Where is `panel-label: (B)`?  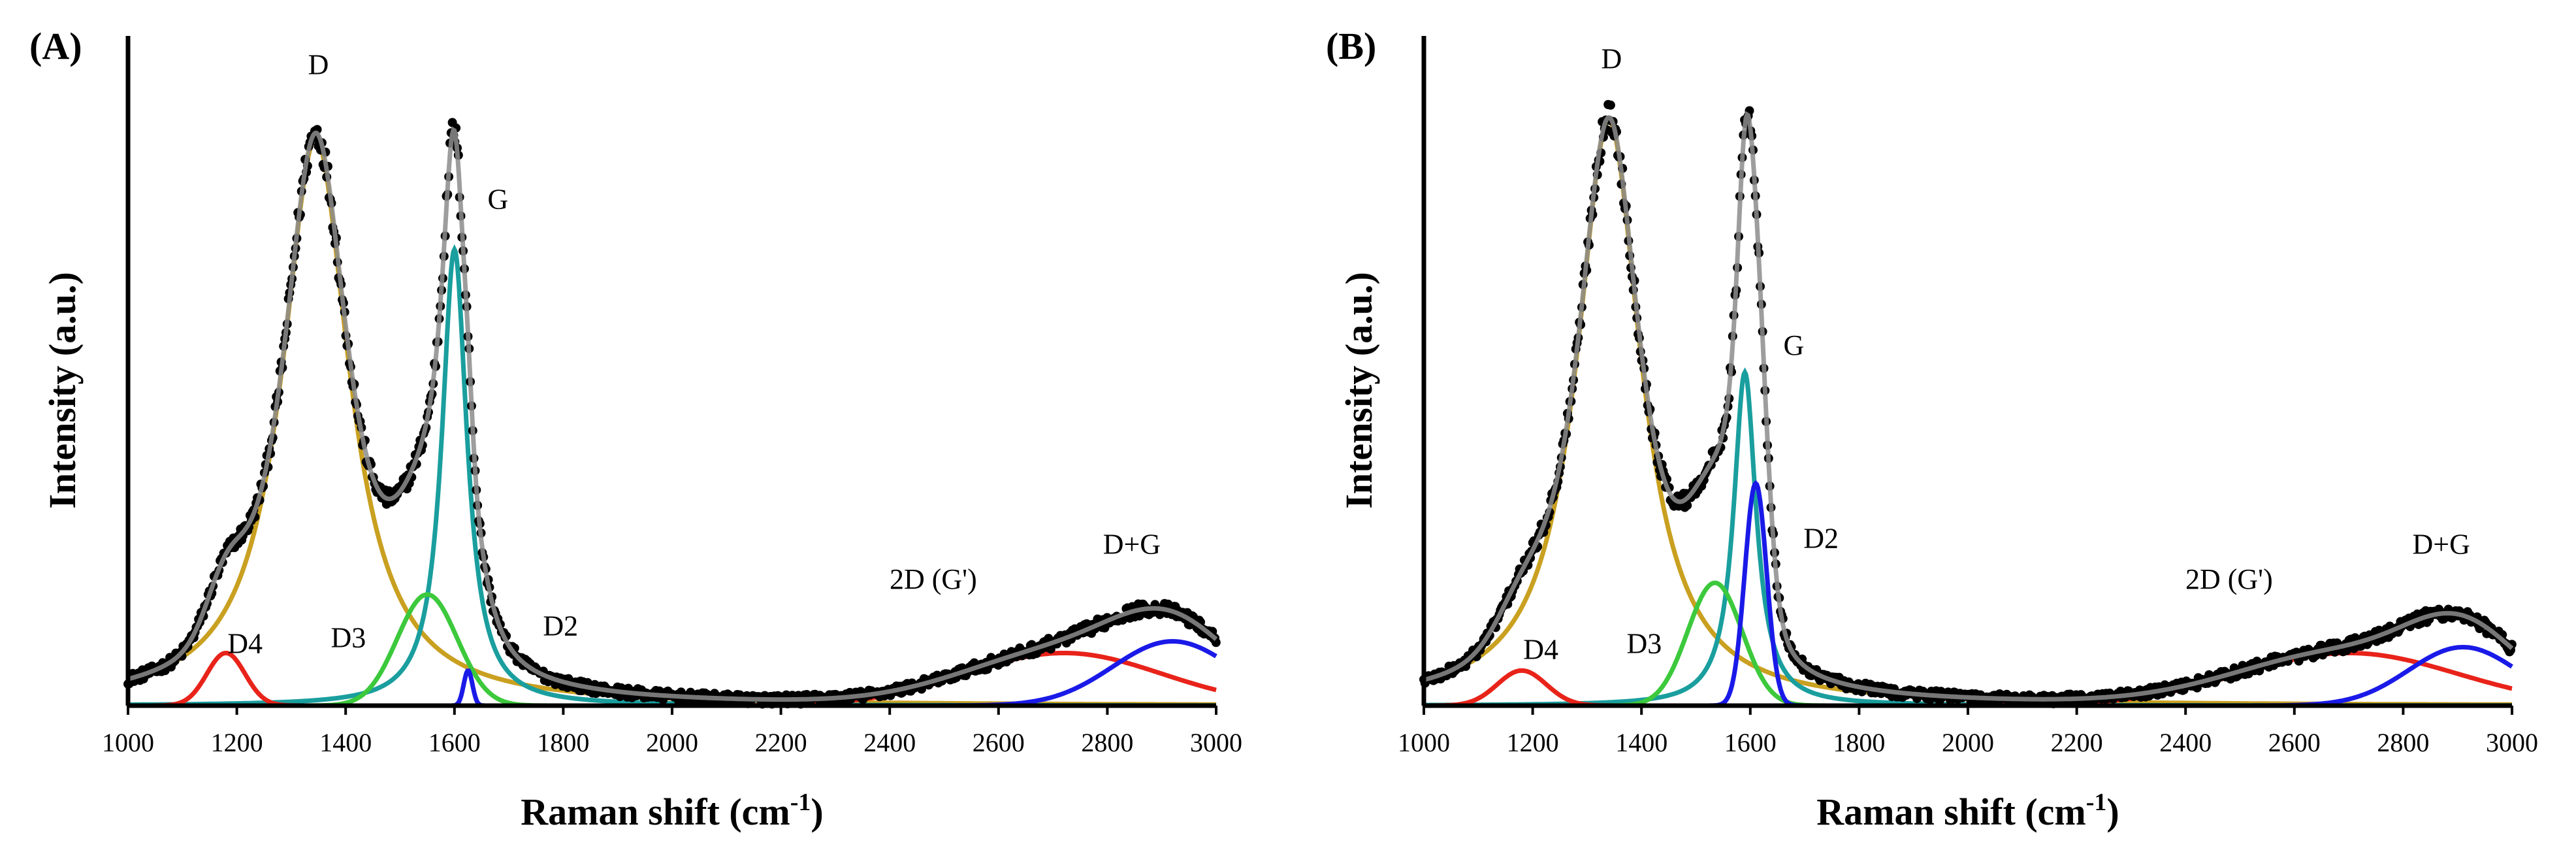
panel-label: (B) is located at coordinates (1351, 46).